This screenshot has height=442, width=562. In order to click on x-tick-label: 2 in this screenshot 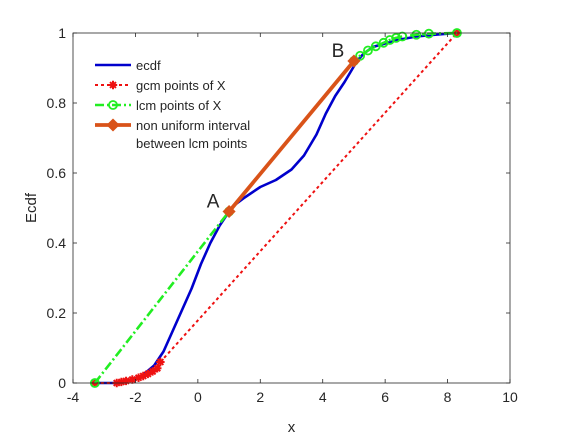, I will do `click(260, 397)`.